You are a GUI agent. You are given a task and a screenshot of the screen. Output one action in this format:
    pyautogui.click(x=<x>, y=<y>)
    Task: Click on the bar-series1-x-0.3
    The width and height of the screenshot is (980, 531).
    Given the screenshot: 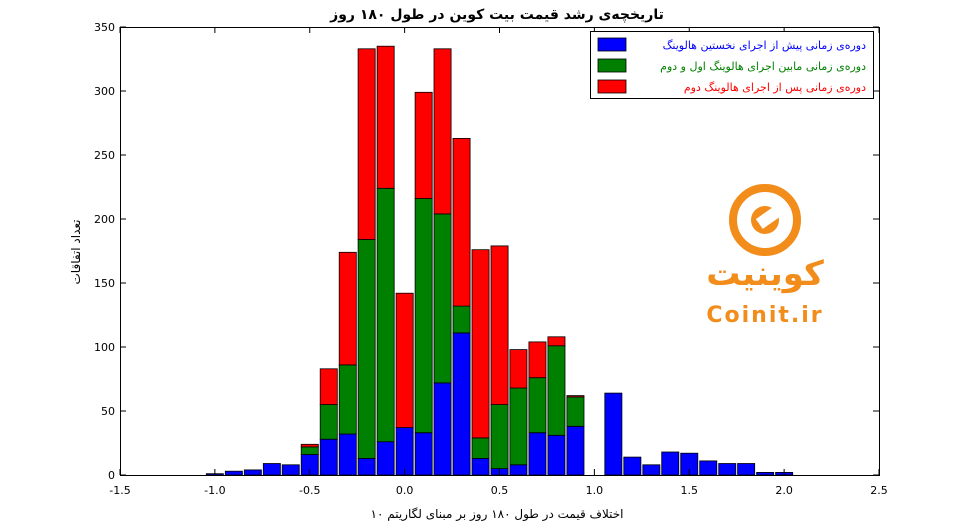 What is the action you would take?
    pyautogui.click(x=347, y=454)
    